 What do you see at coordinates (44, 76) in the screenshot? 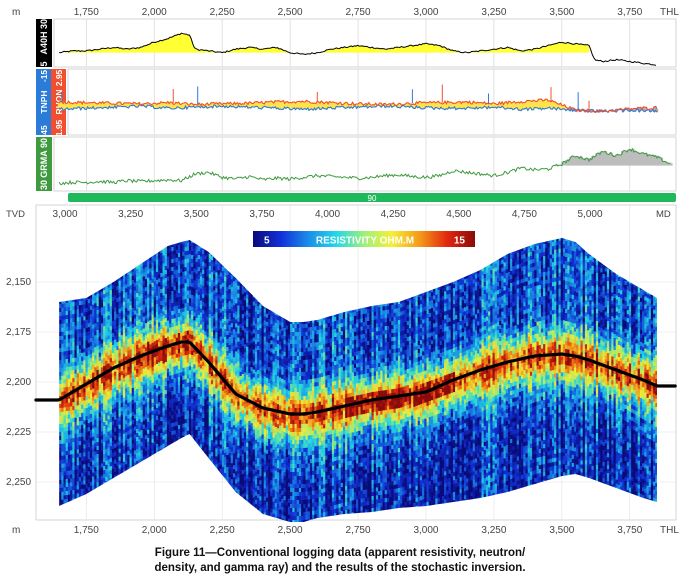
I see `neutron-scale-right: -15` at bounding box center [44, 76].